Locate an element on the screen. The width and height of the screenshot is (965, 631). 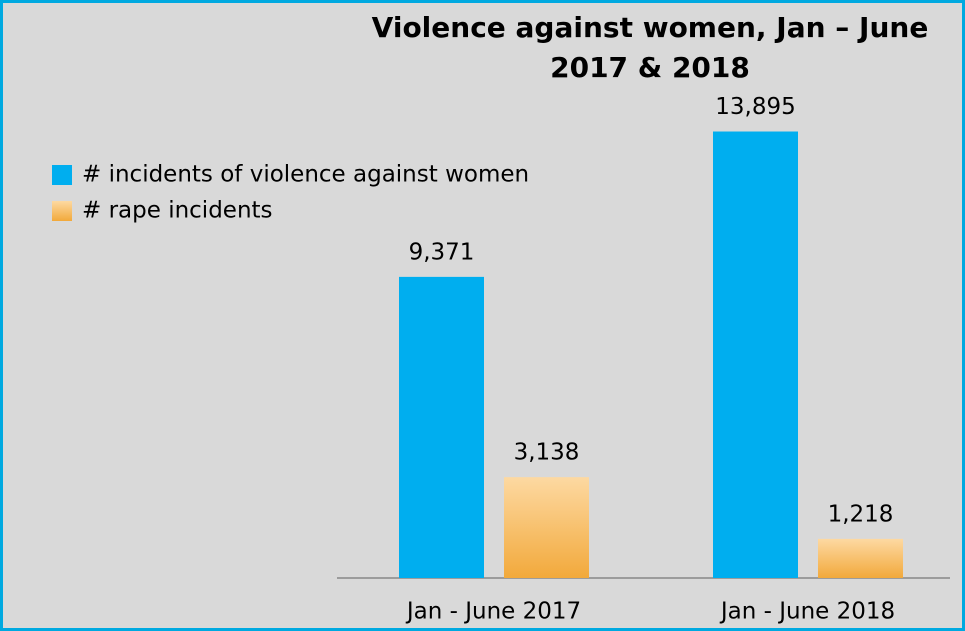
value-label: 3,138 is located at coordinates (547, 453).